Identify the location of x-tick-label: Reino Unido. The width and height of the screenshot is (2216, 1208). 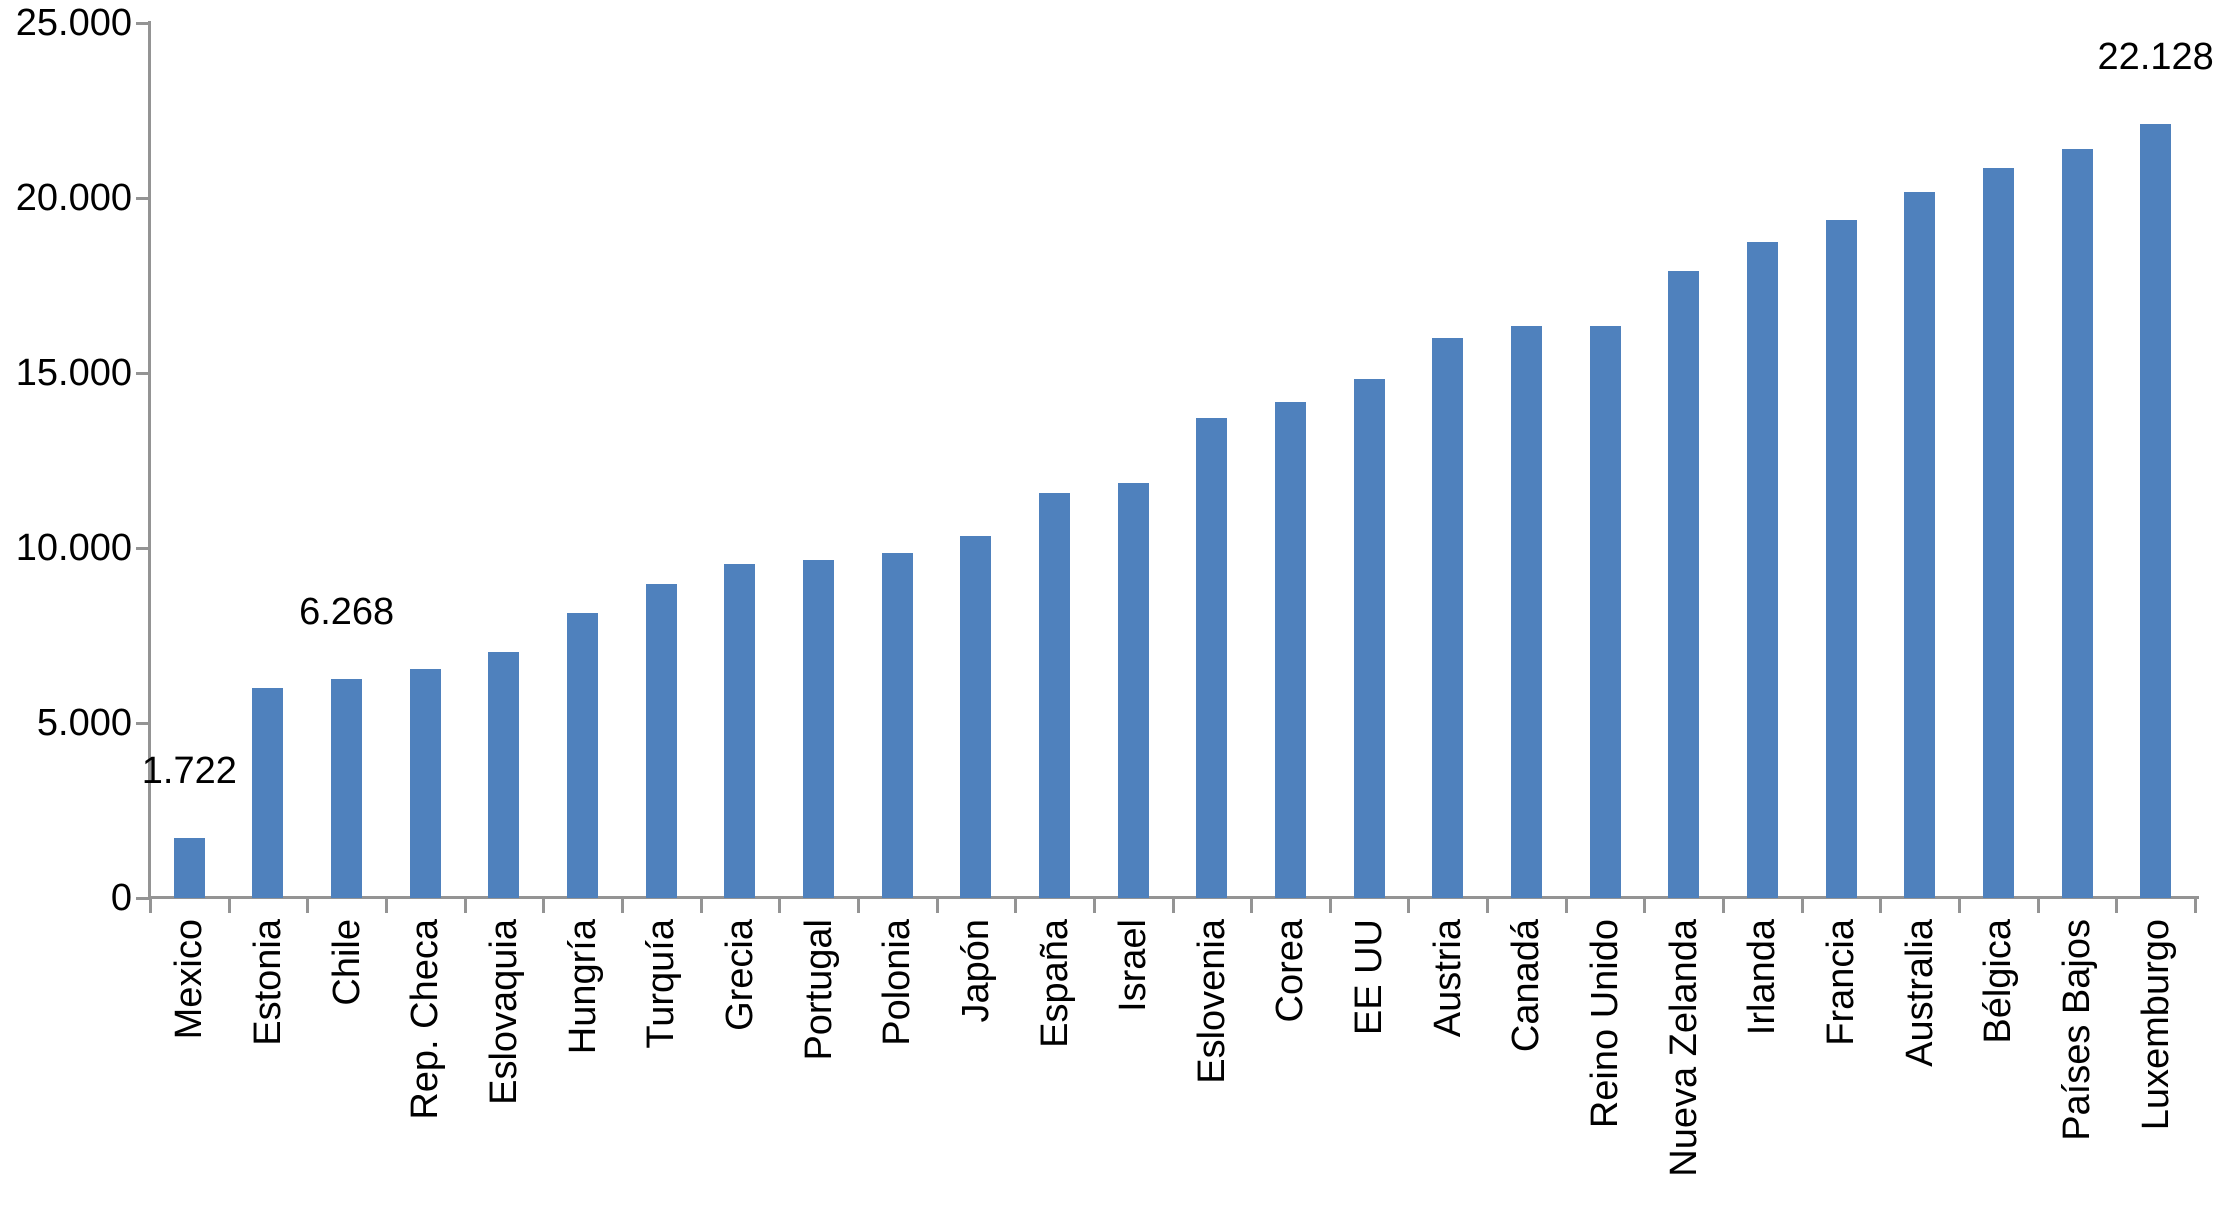
(1605, 1024).